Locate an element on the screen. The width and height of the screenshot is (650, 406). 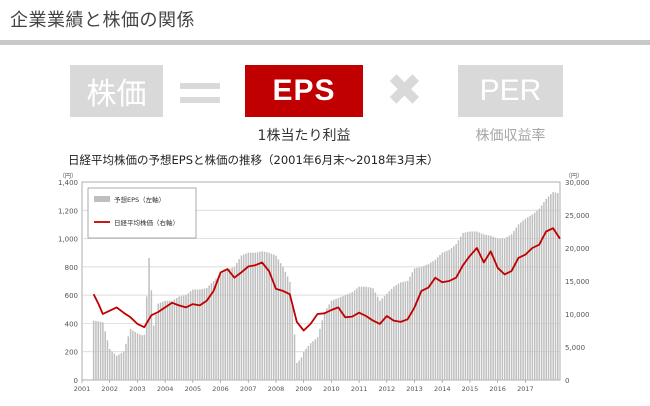
left-tick-label: 0 is located at coordinates (76, 381).